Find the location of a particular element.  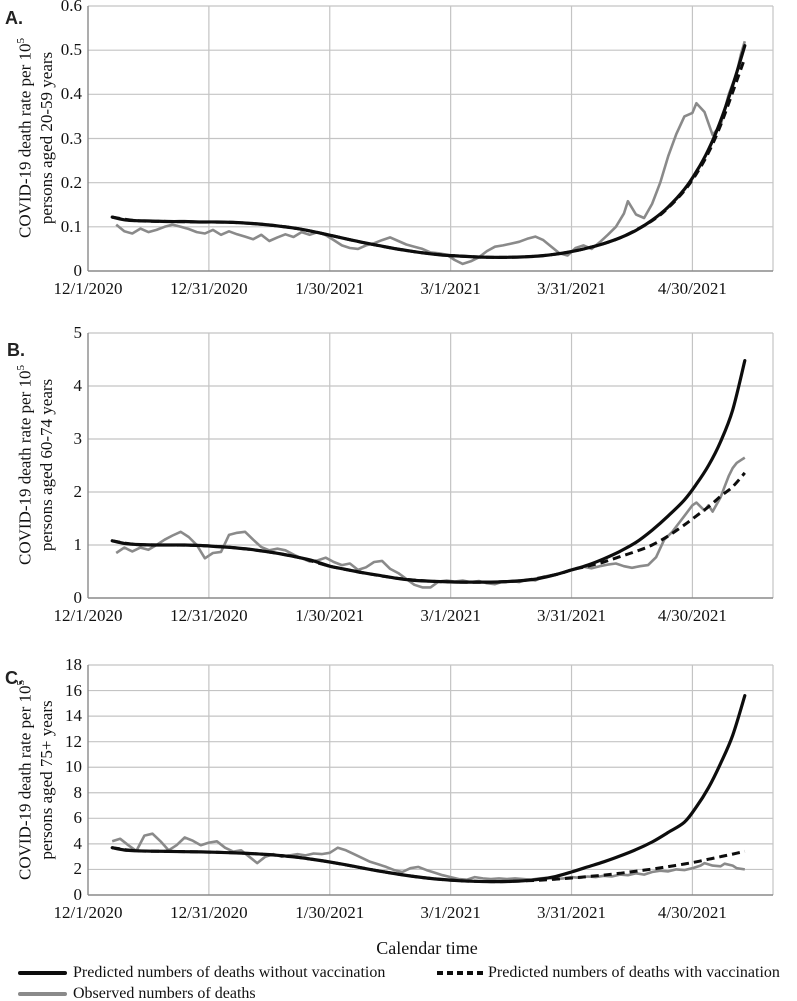

y-tick-label: 6 is located at coordinates (78, 818).